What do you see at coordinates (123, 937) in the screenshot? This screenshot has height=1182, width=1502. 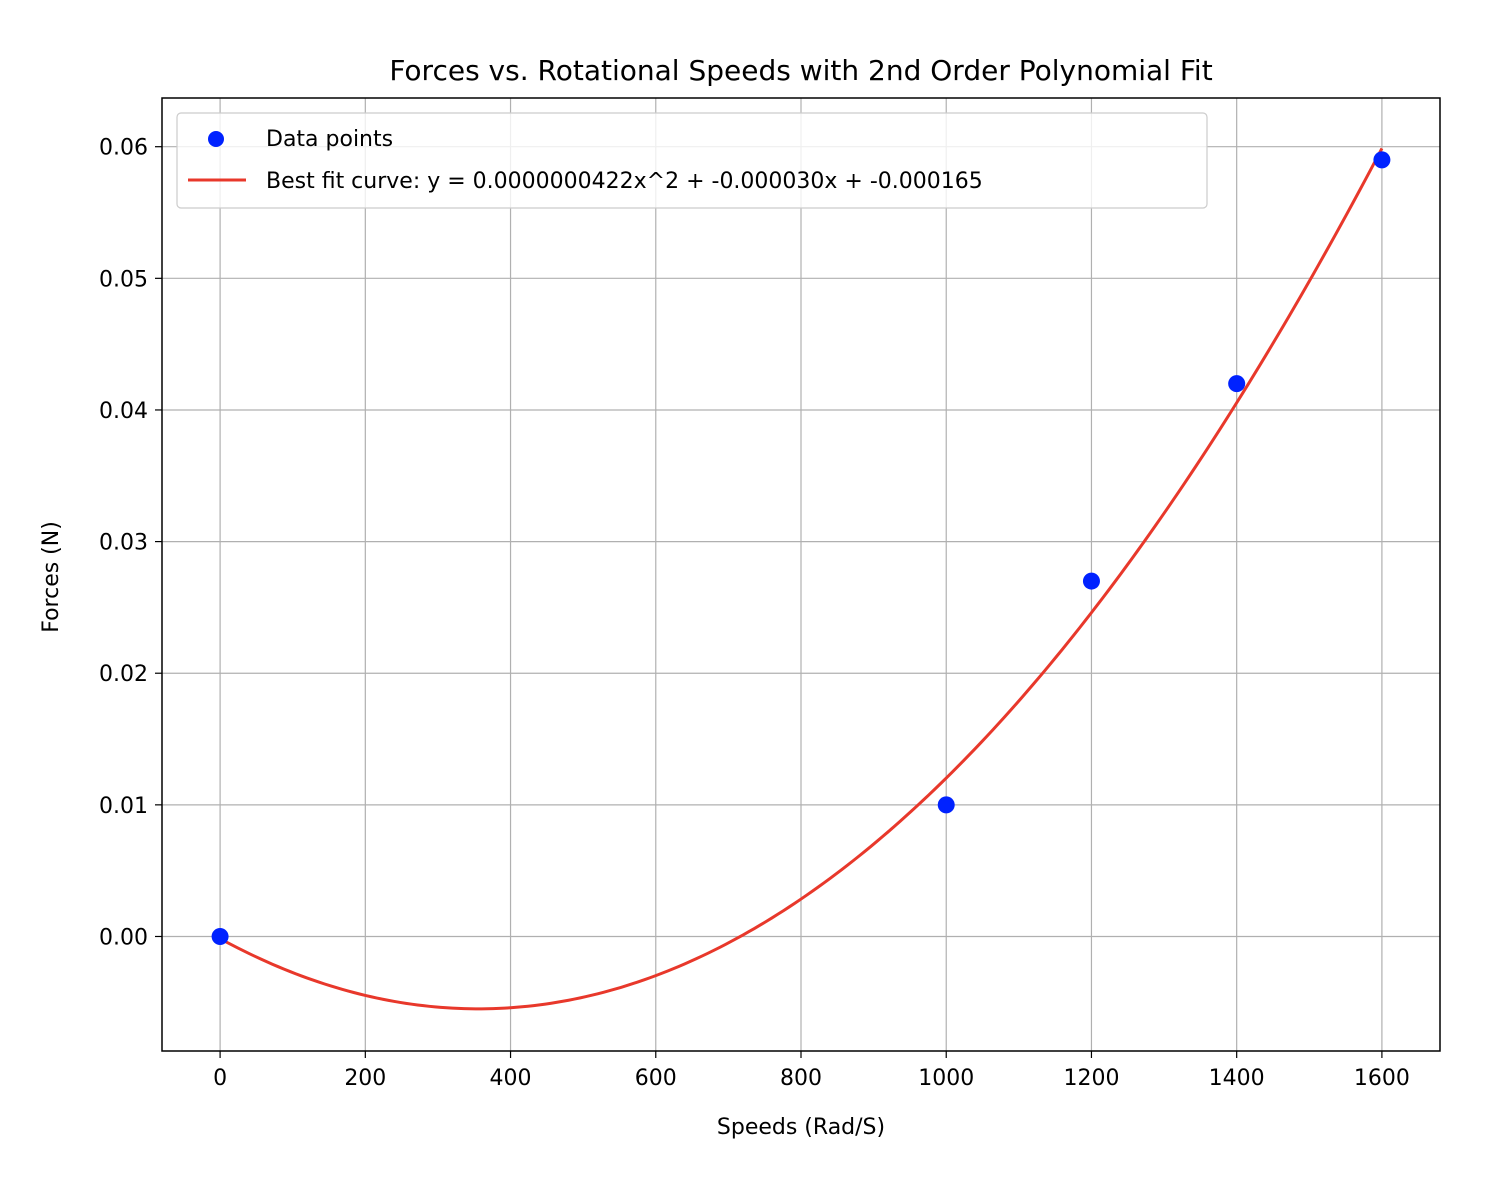 I see `y-tick-label: 0.00` at bounding box center [123, 937].